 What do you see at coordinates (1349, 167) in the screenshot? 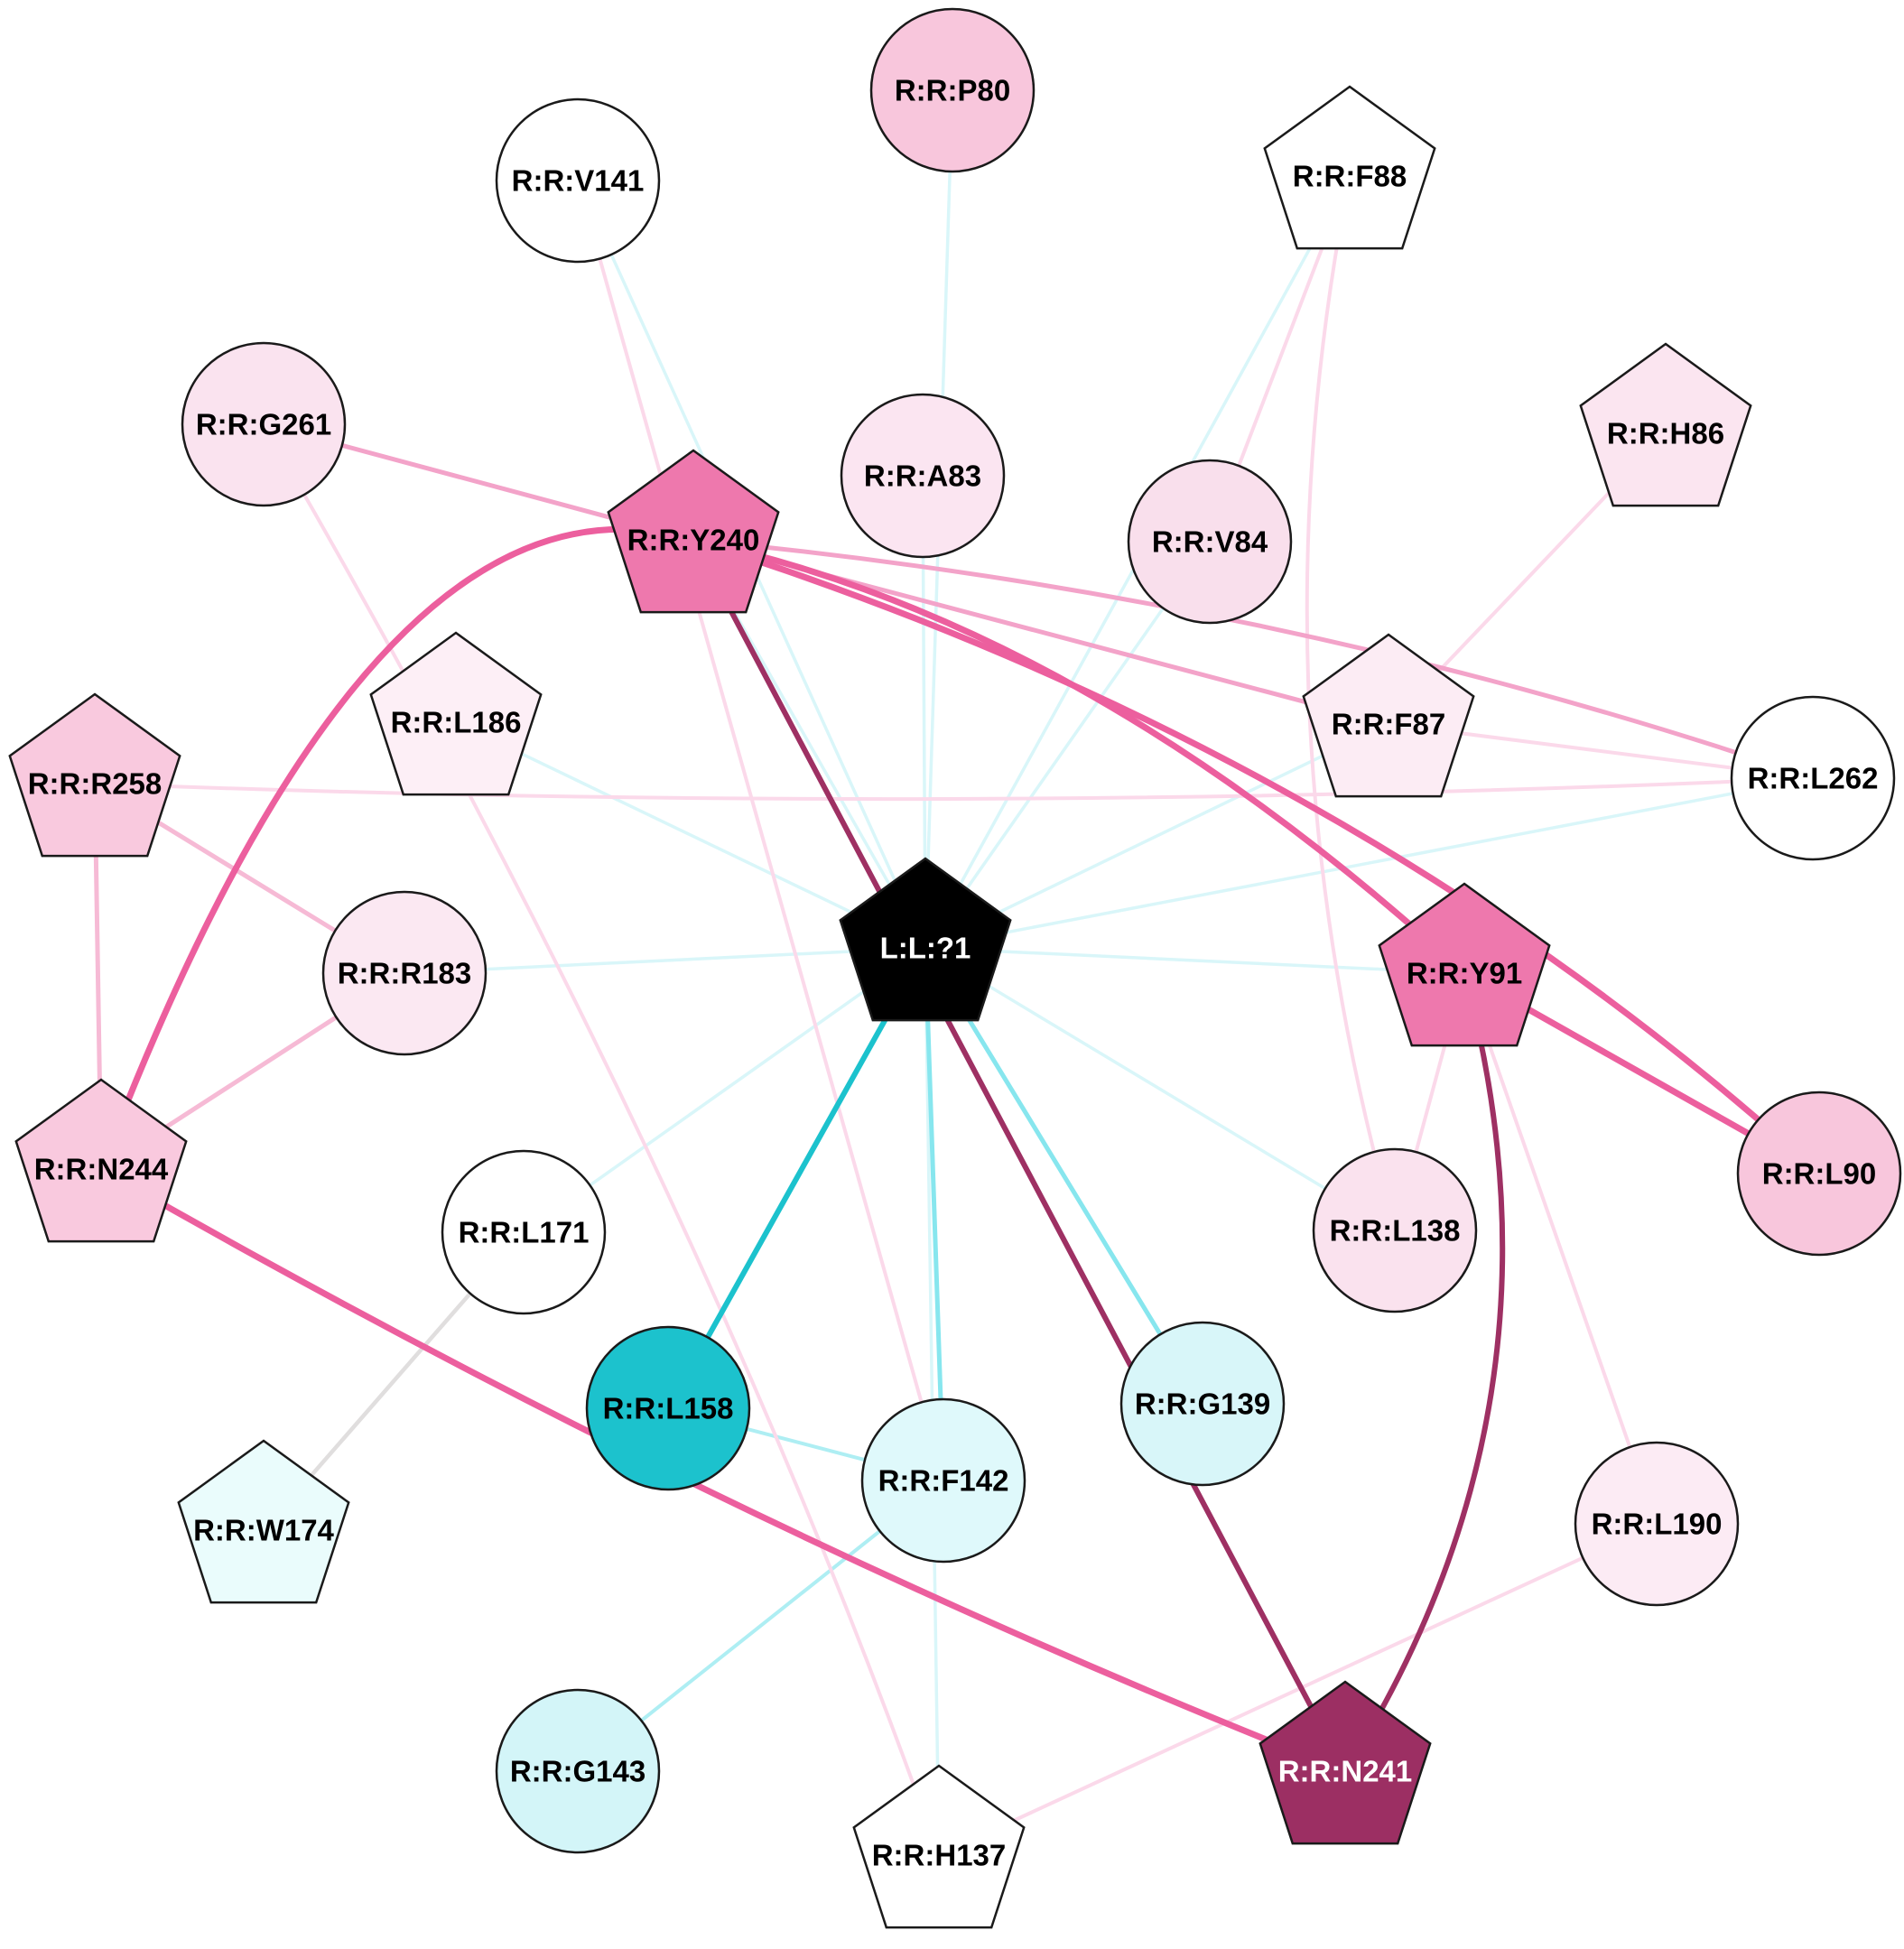
I see `node-R:R:F88` at bounding box center [1349, 167].